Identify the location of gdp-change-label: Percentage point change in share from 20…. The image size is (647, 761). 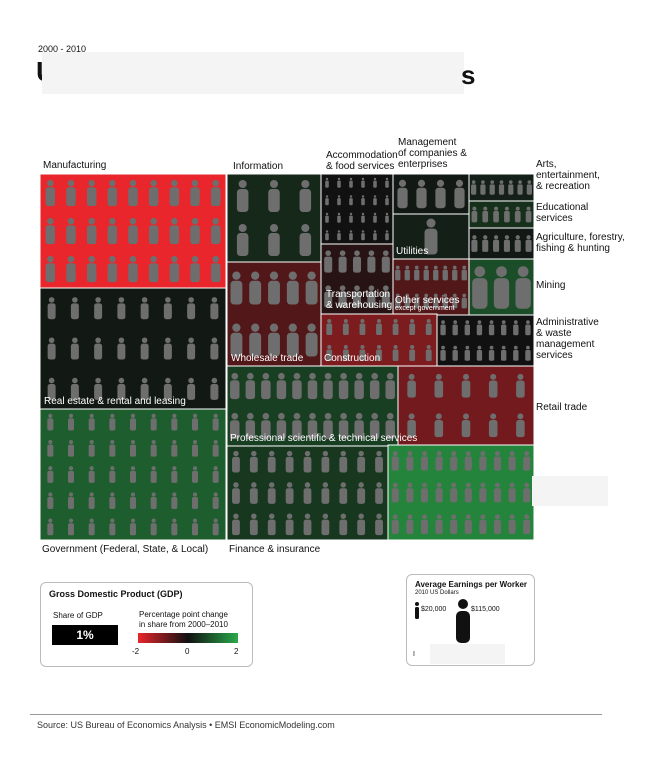
(183, 619).